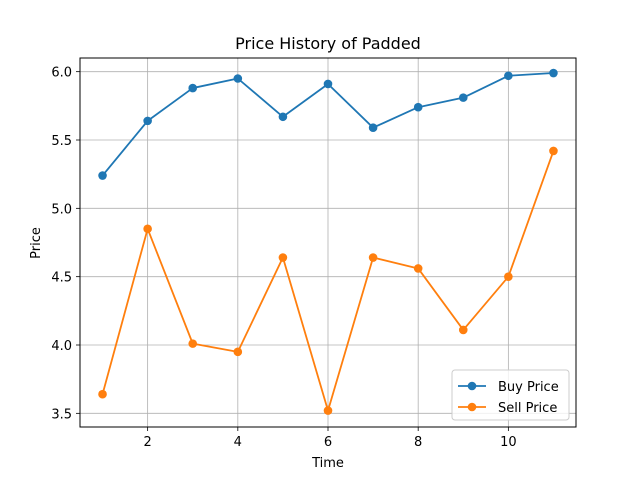 The height and width of the screenshot is (480, 640). Describe the element at coordinates (61, 414) in the screenshot. I see `y-tick-label: 3.5` at that location.